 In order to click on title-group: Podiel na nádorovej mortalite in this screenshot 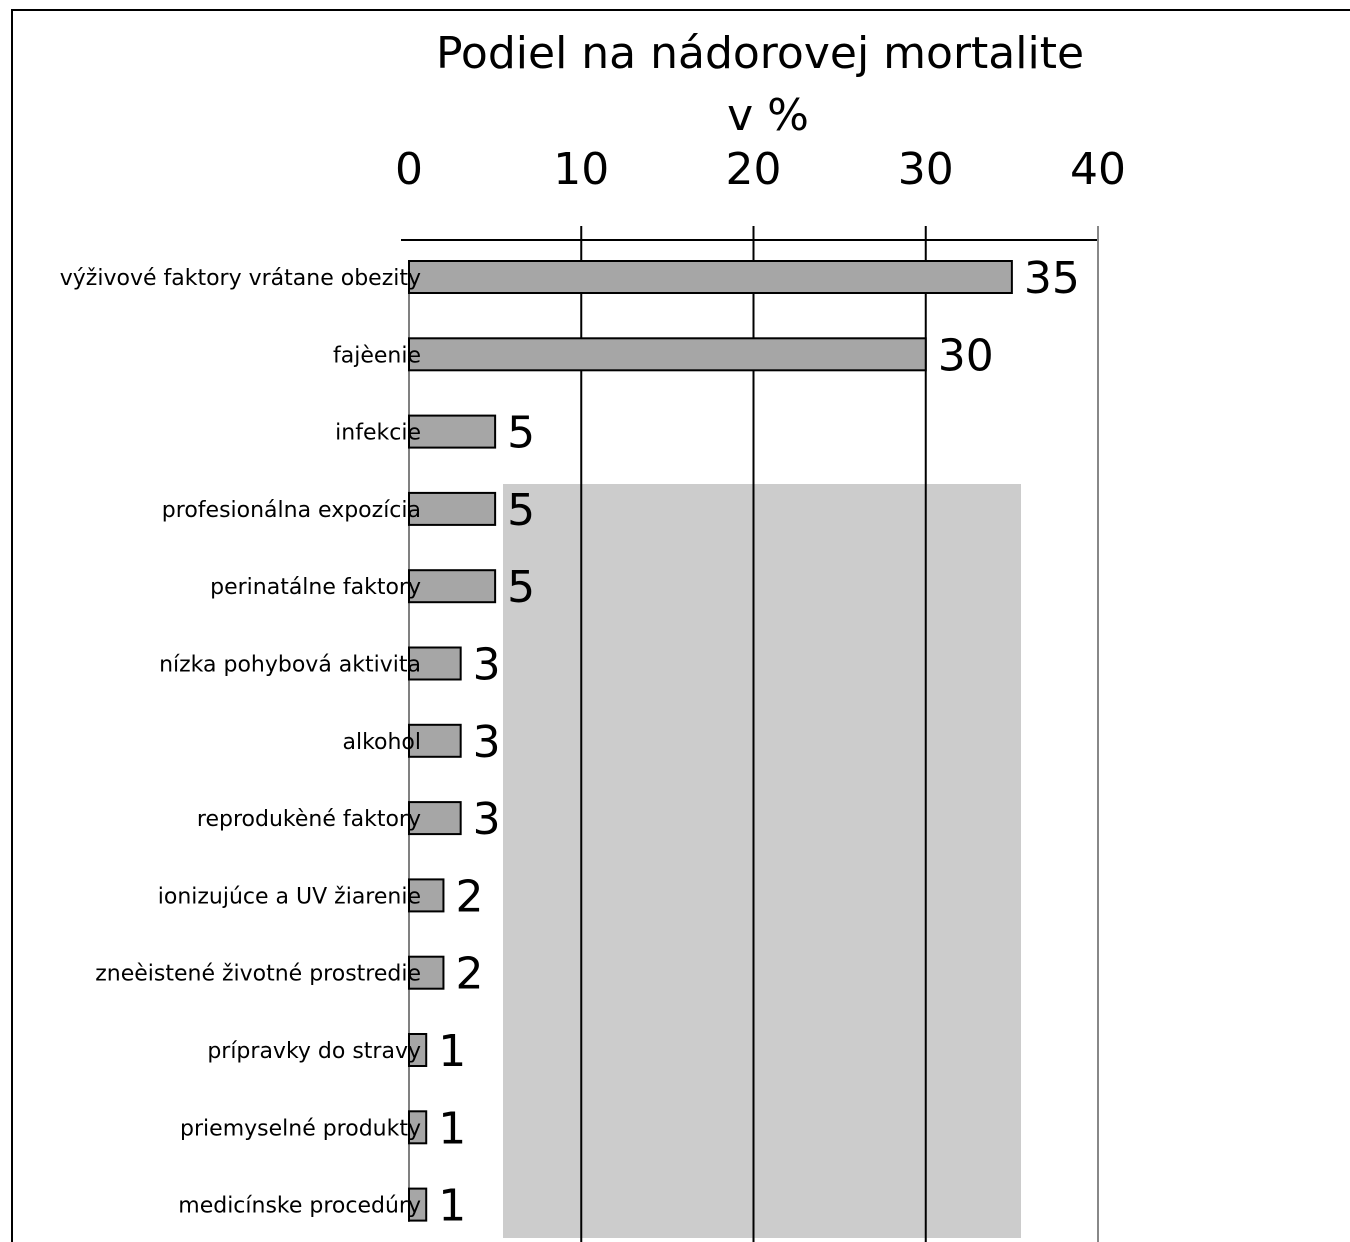, I will do `click(760, 53)`.